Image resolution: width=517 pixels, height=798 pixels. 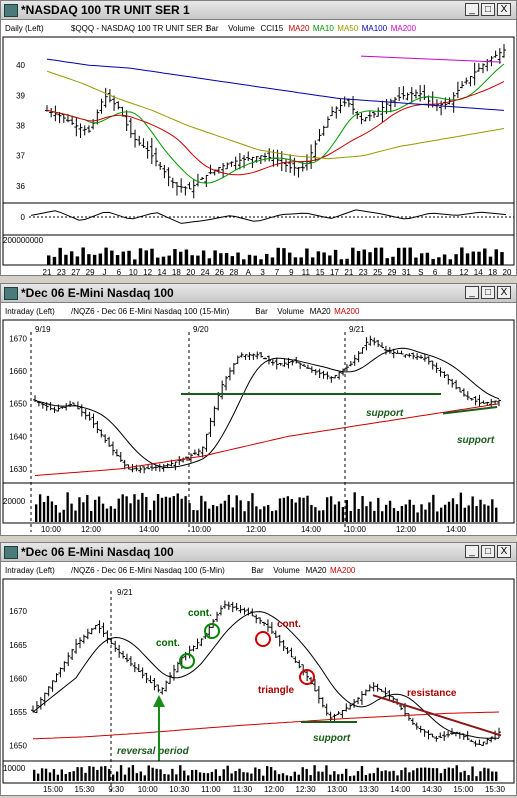 What do you see at coordinates (290, 311) in the screenshot?
I see `study-label: Volume` at bounding box center [290, 311].